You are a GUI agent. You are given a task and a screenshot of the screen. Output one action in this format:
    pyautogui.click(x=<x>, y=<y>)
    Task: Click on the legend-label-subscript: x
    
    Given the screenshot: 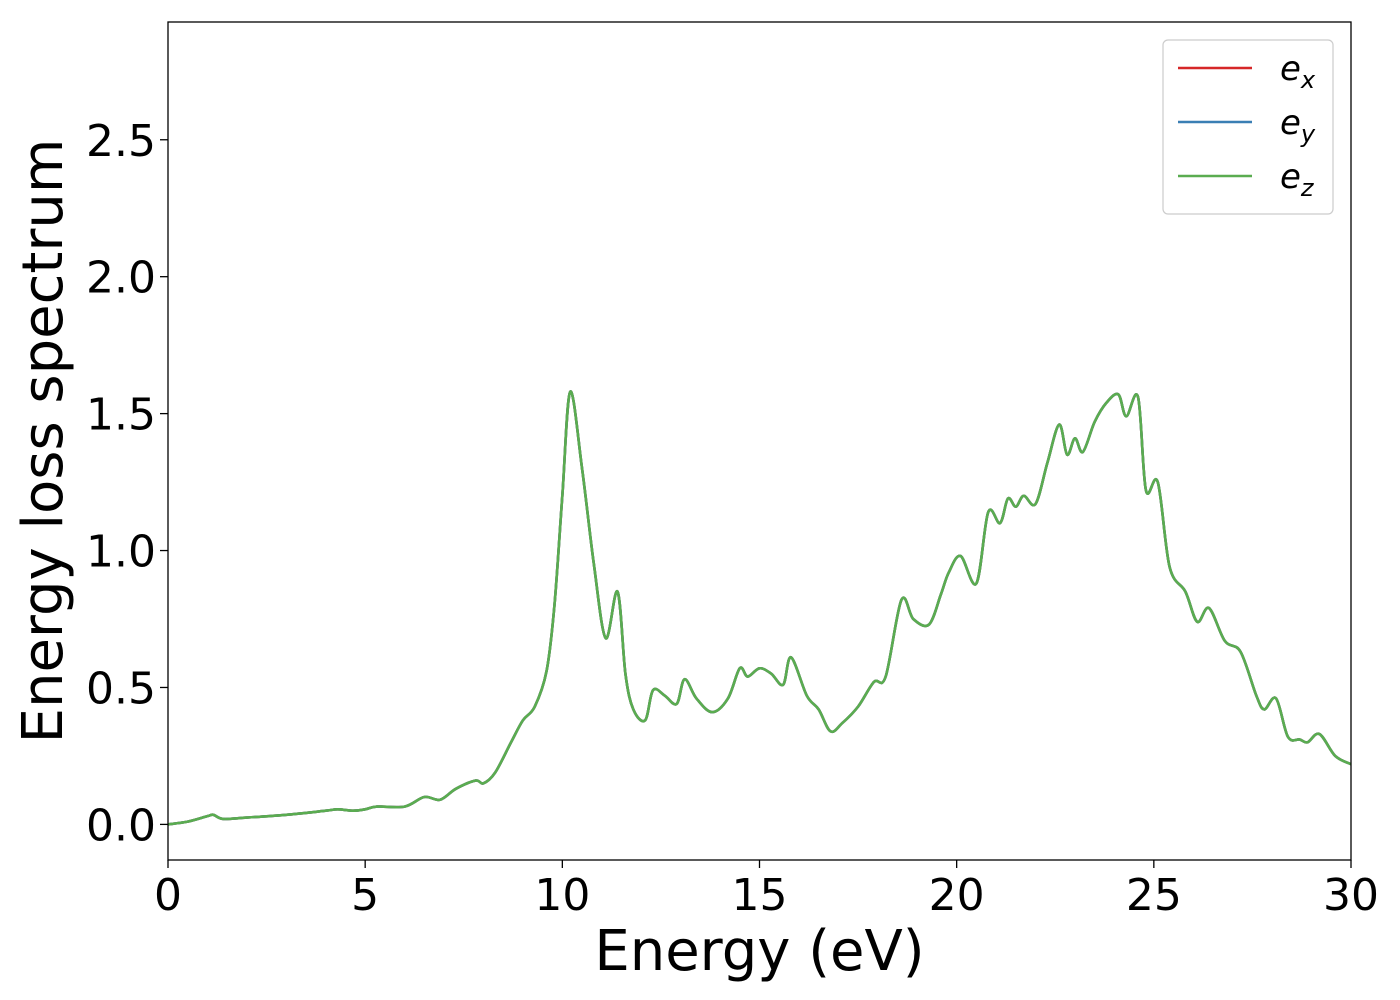 What is the action you would take?
    pyautogui.click(x=1308, y=80)
    